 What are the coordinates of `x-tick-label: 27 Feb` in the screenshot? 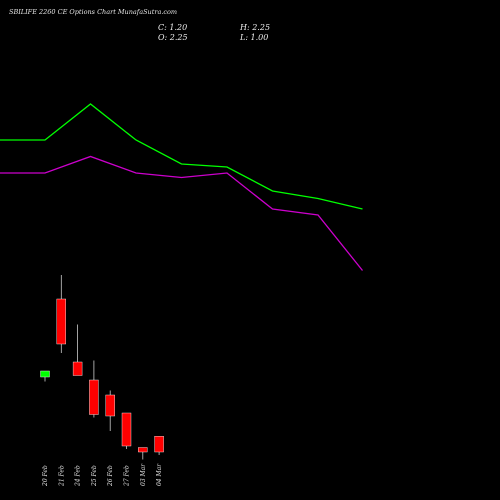 It's located at (127, 476).